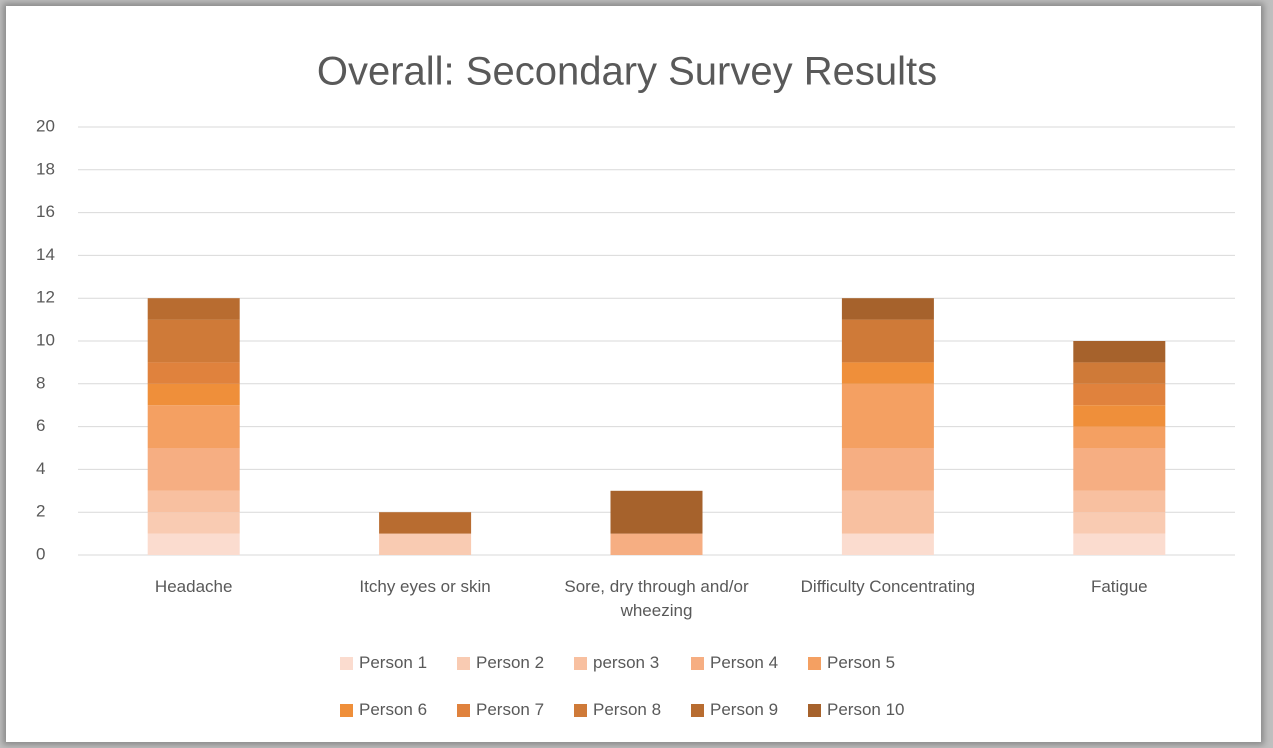 Image resolution: width=1273 pixels, height=748 pixels. Describe the element at coordinates (40, 553) in the screenshot. I see `y-tick-label: 0` at that location.